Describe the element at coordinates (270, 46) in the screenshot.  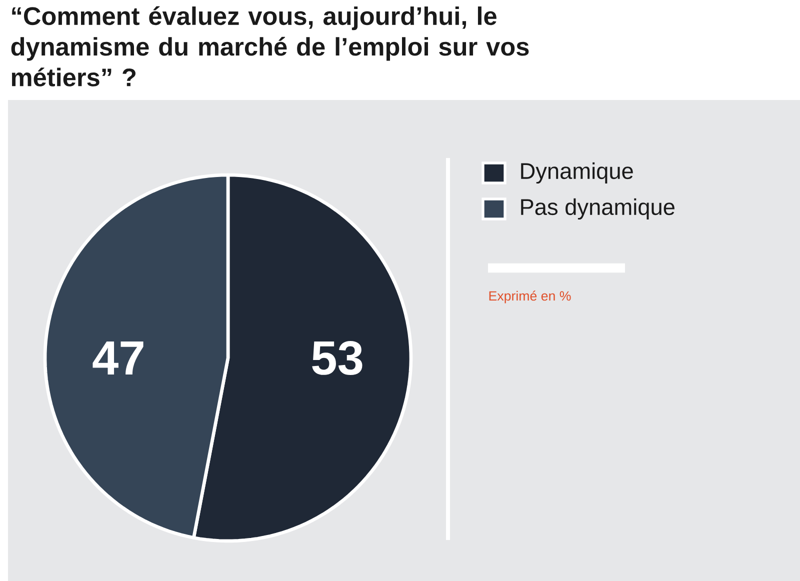
I see `chart-title: “Comment évaluez vous, aujourd’hui, le dynamisme du marché de l’emploi sur vos métiers” ?` at that location.